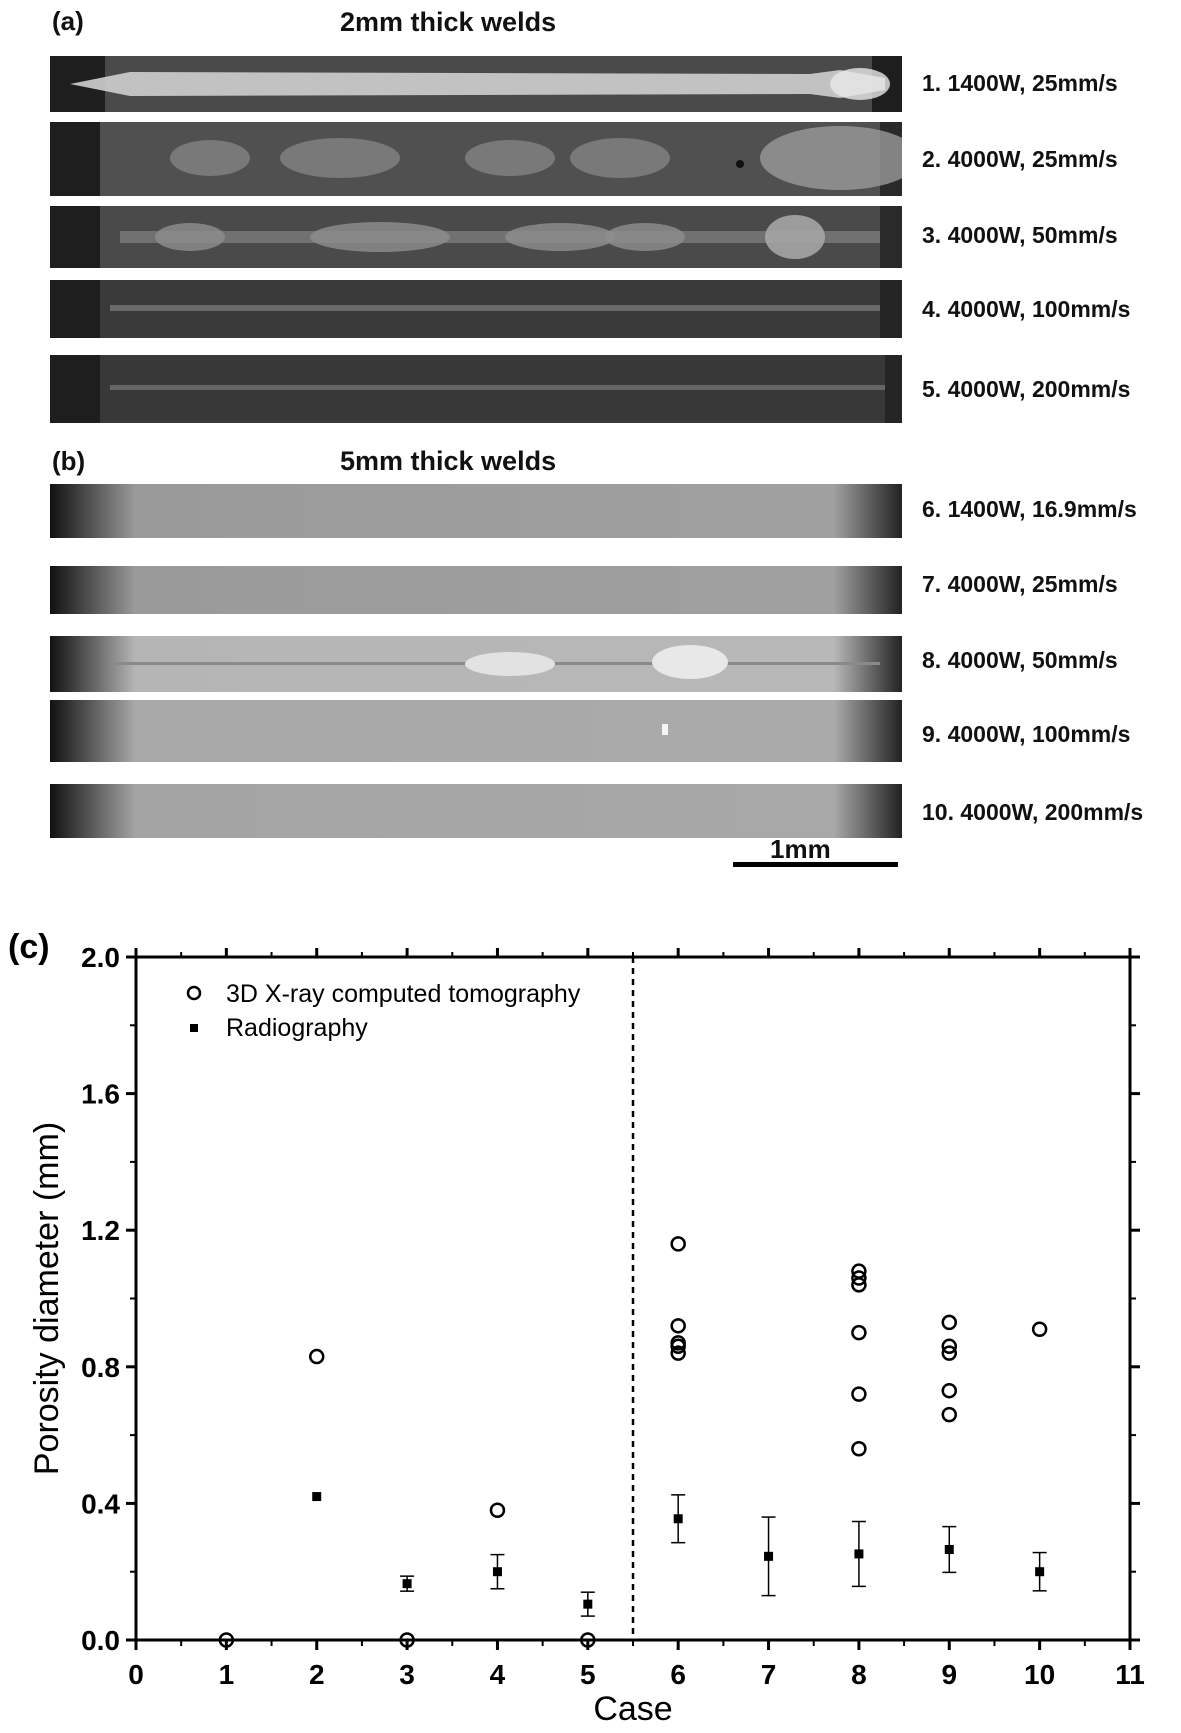 Image resolution: width=1181 pixels, height=1733 pixels. What do you see at coordinates (194, 1028) in the screenshot?
I see `legend-radiography-marker` at bounding box center [194, 1028].